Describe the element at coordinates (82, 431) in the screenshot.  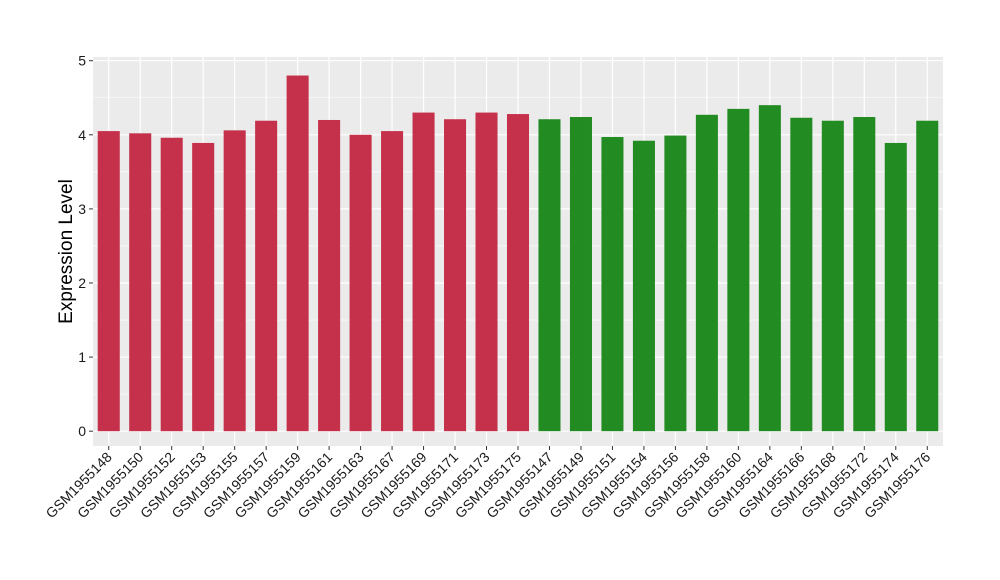
I see `y-tick-label: 0` at that location.